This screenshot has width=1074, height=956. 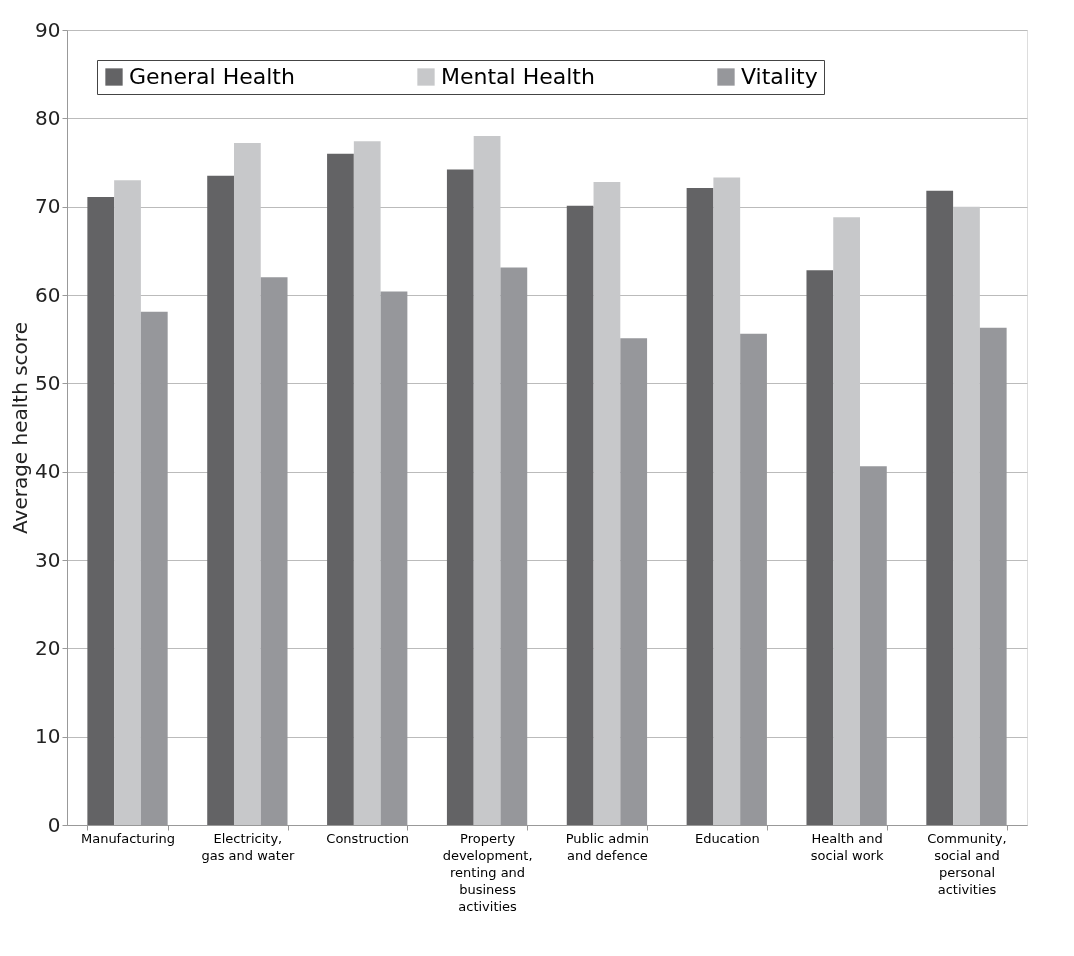 I want to click on y-tick-label: 30, so click(x=48, y=559).